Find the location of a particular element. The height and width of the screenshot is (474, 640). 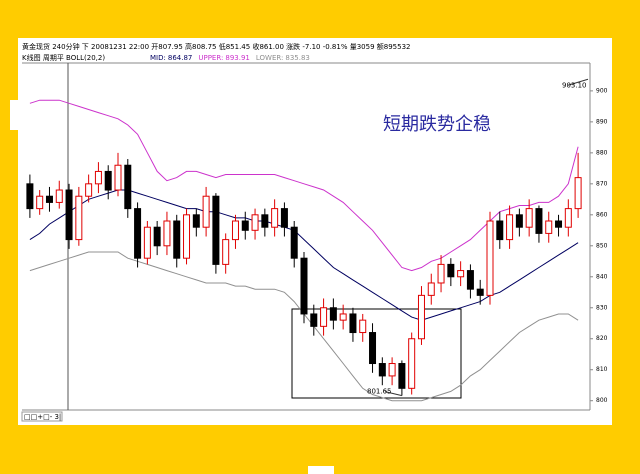

y-tick-label: 850 is located at coordinates (602, 245).